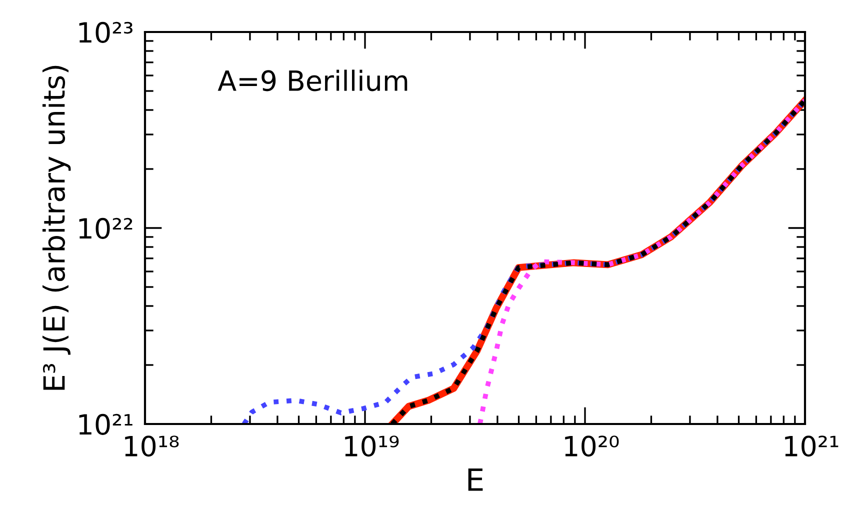 The height and width of the screenshot is (519, 858). What do you see at coordinates (152, 446) in the screenshot?
I see `x-tick-label: 10¹⁸` at bounding box center [152, 446].